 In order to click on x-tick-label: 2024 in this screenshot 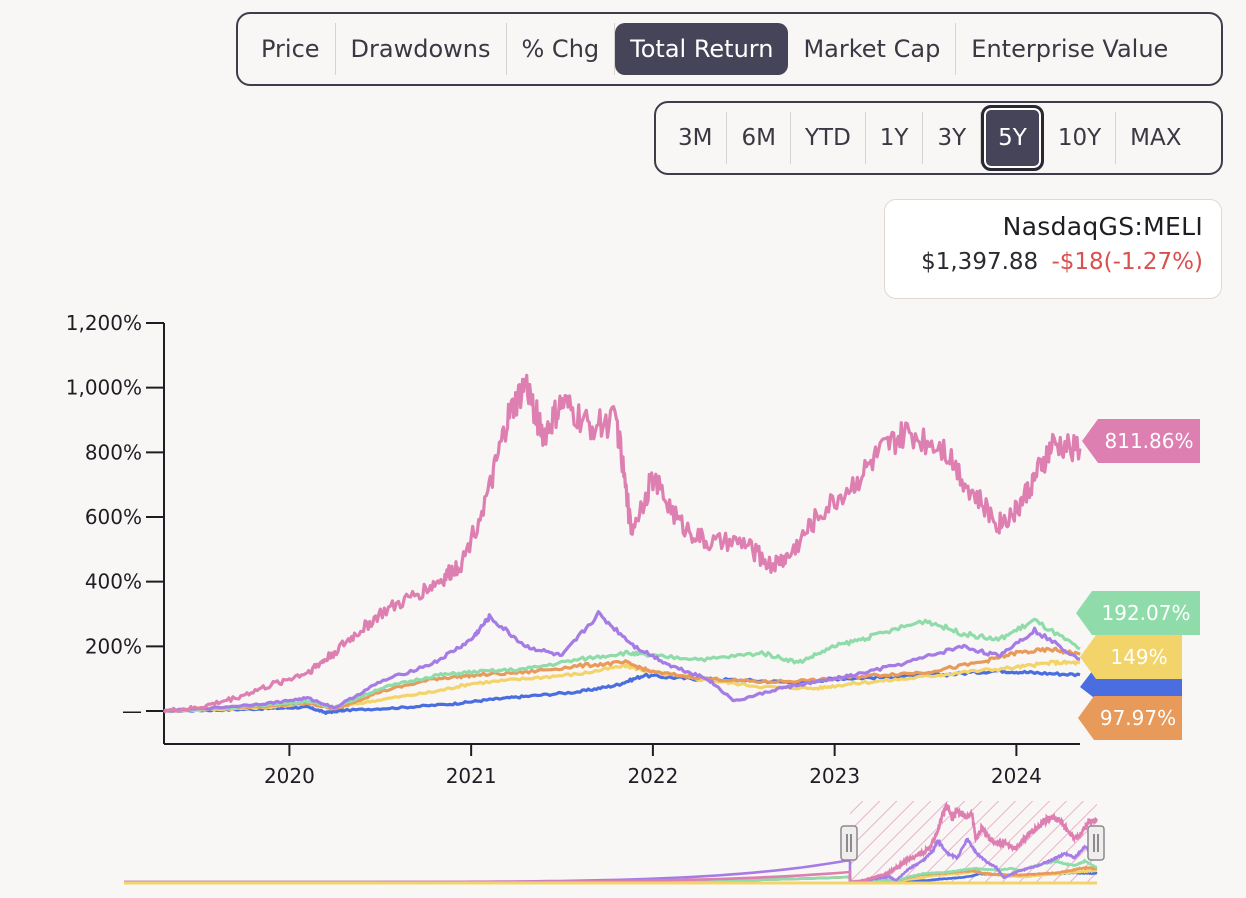, I will do `click(1016, 776)`.